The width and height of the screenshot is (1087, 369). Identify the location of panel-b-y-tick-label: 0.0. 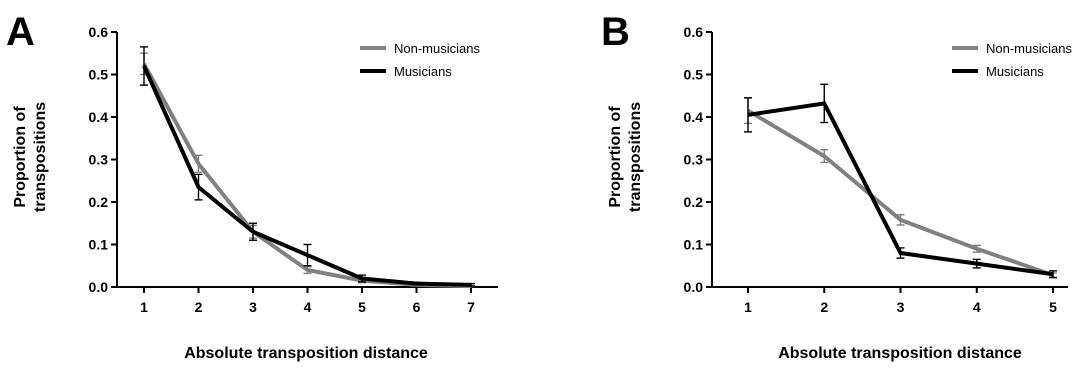
(694, 287).